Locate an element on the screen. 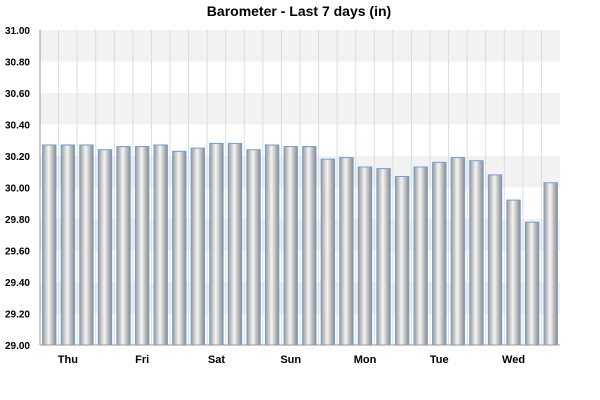 This screenshot has width=600, height=400. x-tick-label: Sun is located at coordinates (290, 360).